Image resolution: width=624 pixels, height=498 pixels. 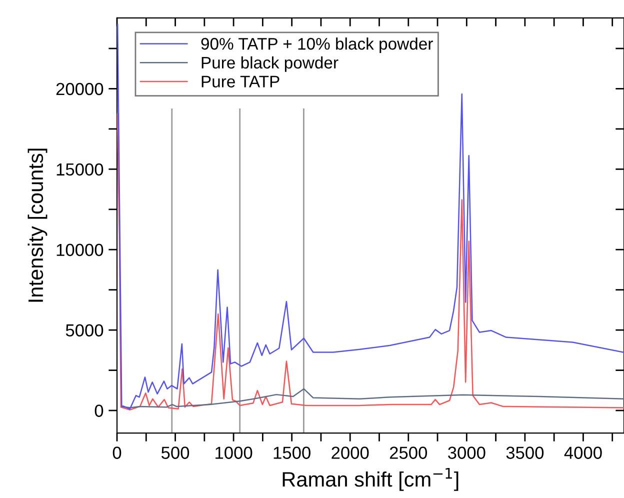 I want to click on x-tick-label: 500, so click(x=175, y=452).